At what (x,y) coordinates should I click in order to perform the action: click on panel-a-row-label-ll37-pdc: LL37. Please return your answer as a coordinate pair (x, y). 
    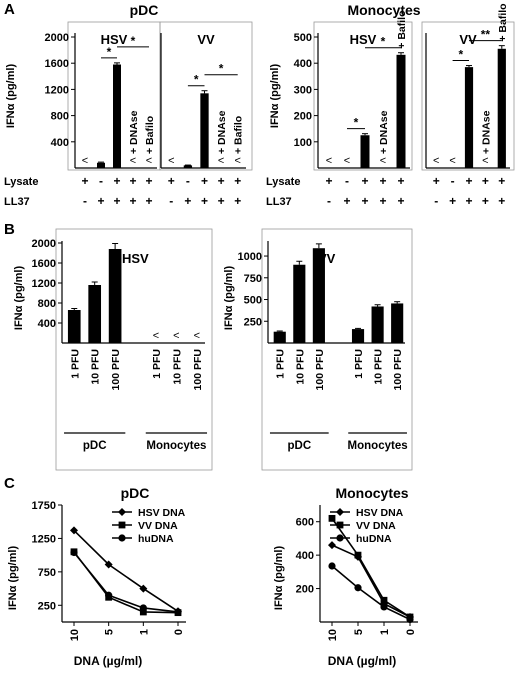
    Looking at the image, I should click on (17, 202).